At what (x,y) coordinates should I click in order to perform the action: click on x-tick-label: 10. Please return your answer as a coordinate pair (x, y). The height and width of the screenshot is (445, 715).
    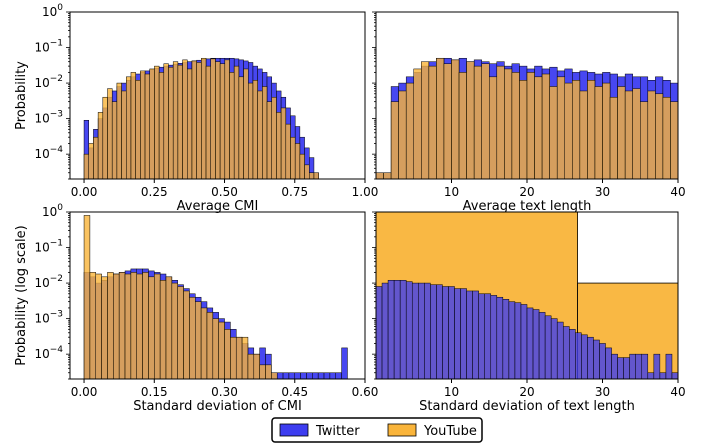
    Looking at the image, I should click on (451, 192).